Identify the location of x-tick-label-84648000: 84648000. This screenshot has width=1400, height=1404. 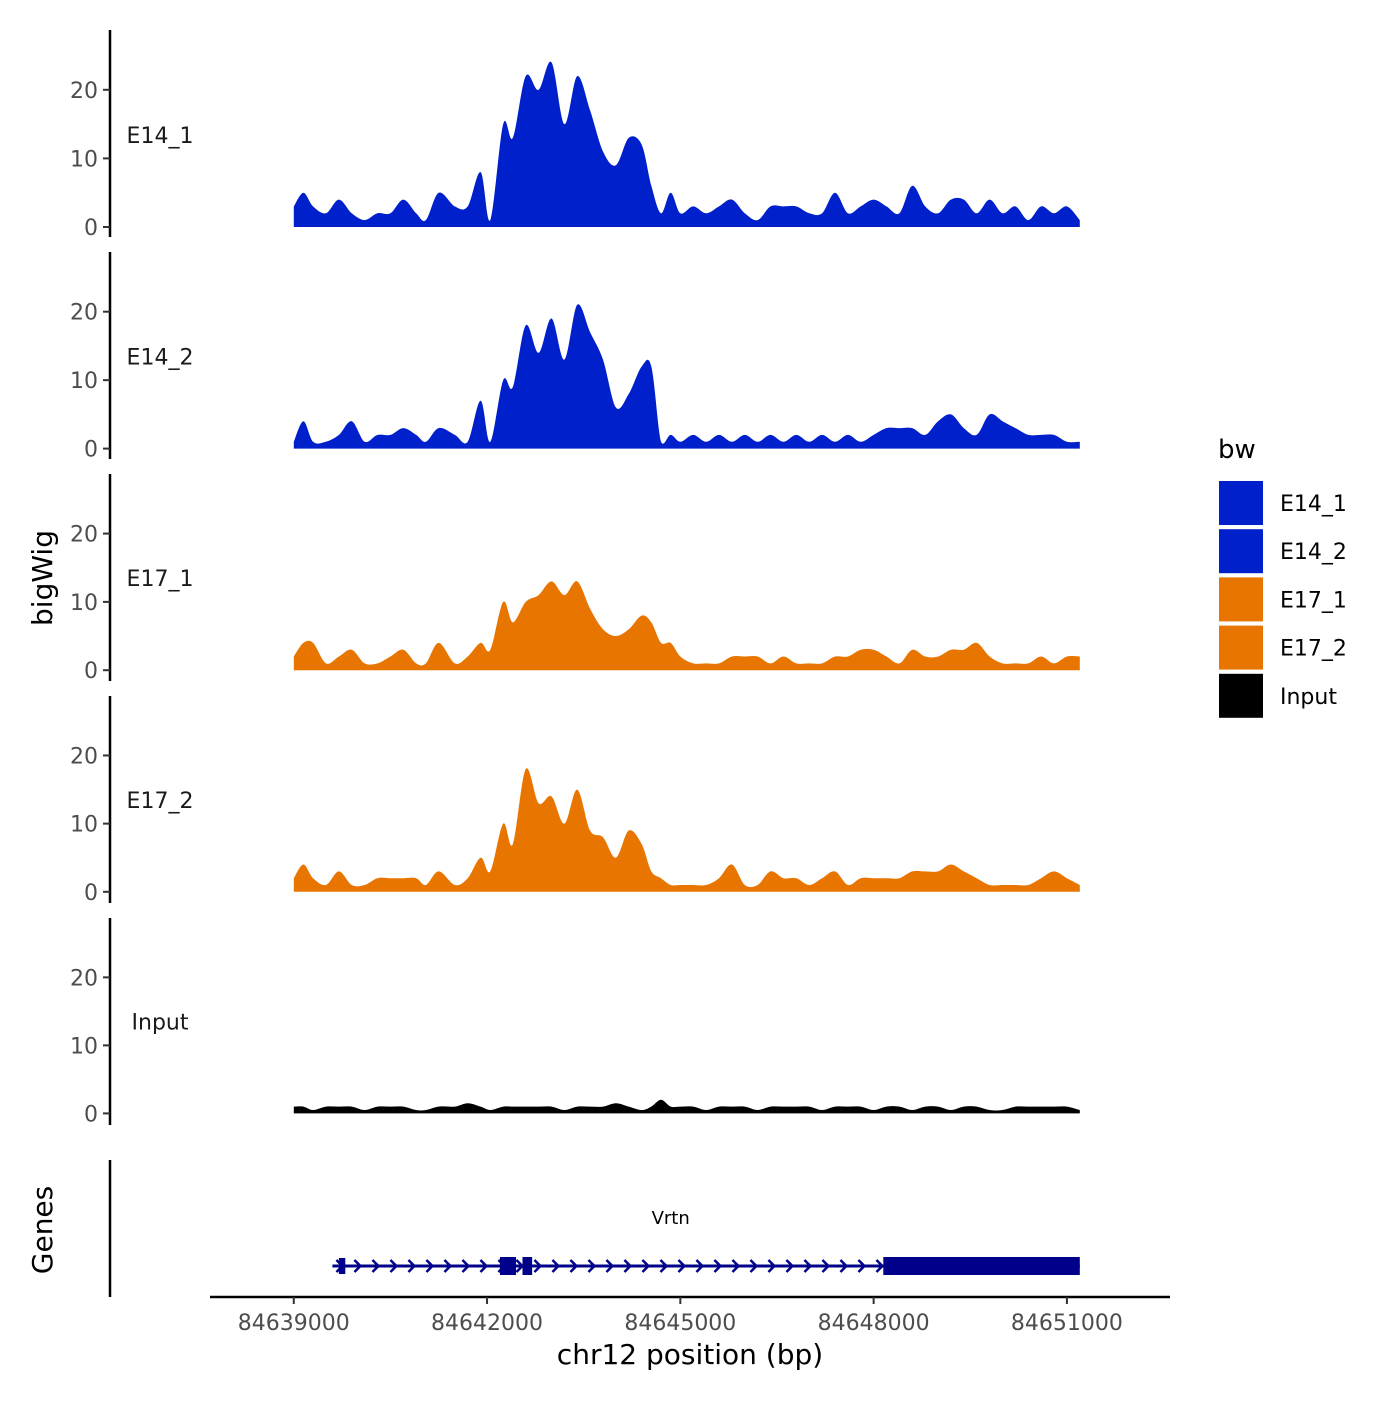
(874, 1323).